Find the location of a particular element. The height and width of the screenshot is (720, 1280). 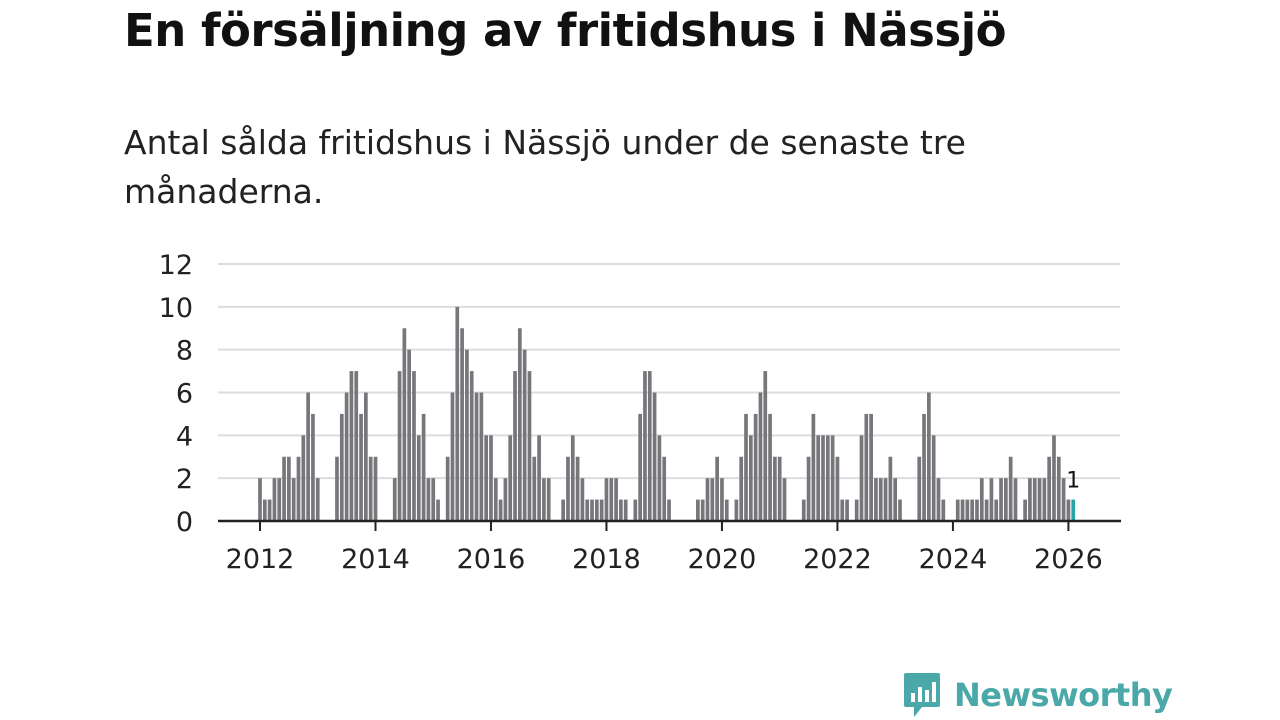

y-tick-label: 12 is located at coordinates (176, 265).